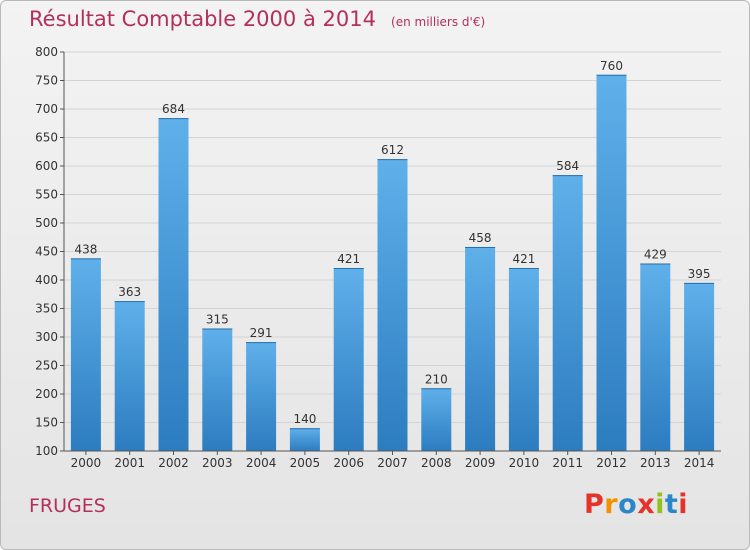  I want to click on x-tick-label: 2012, so click(611, 463).